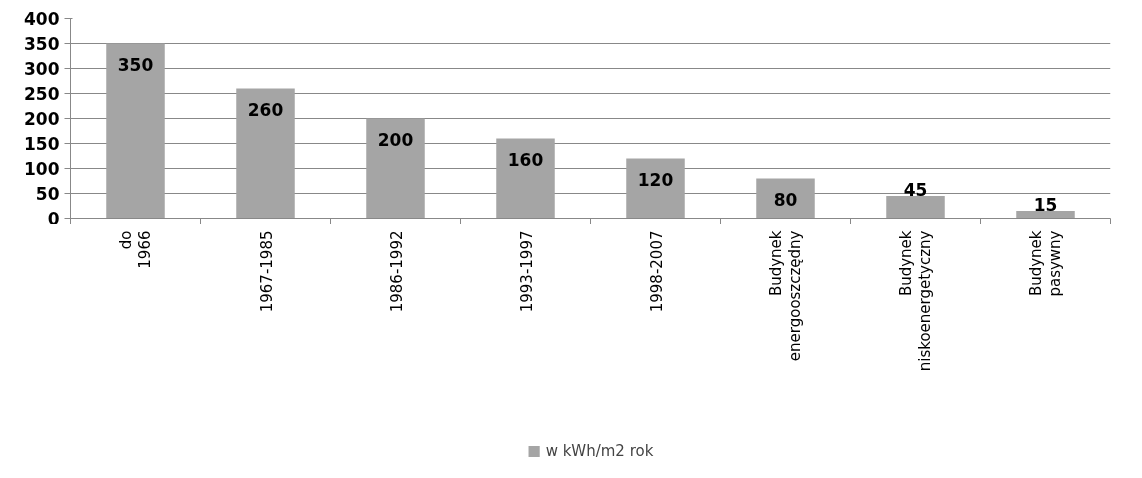  I want to click on x-tick-label: Budynek energooszczędny, so click(785, 296).